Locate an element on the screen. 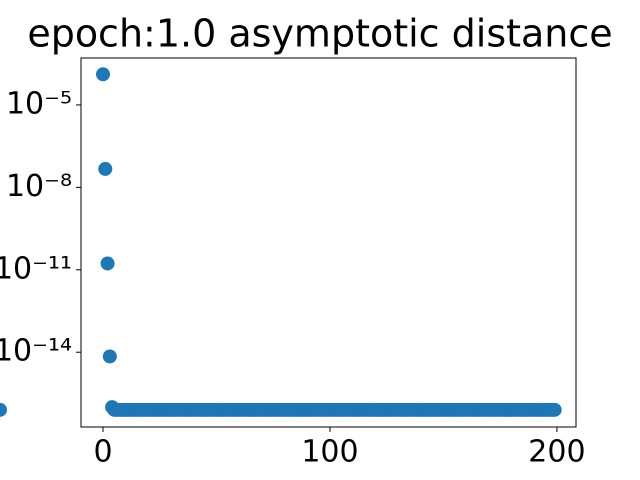 The height and width of the screenshot is (480, 640). x-tick-label: 0 is located at coordinates (102, 452).